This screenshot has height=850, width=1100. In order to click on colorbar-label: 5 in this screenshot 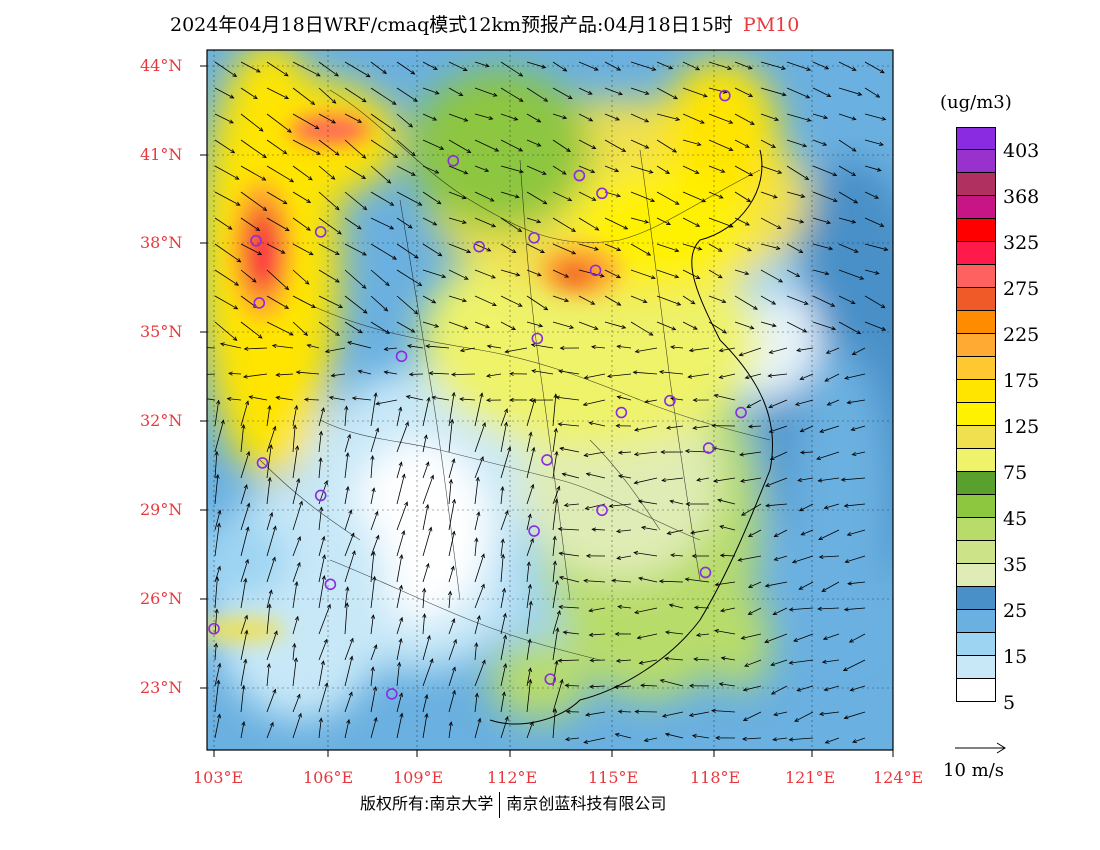, I will do `click(1009, 703)`.